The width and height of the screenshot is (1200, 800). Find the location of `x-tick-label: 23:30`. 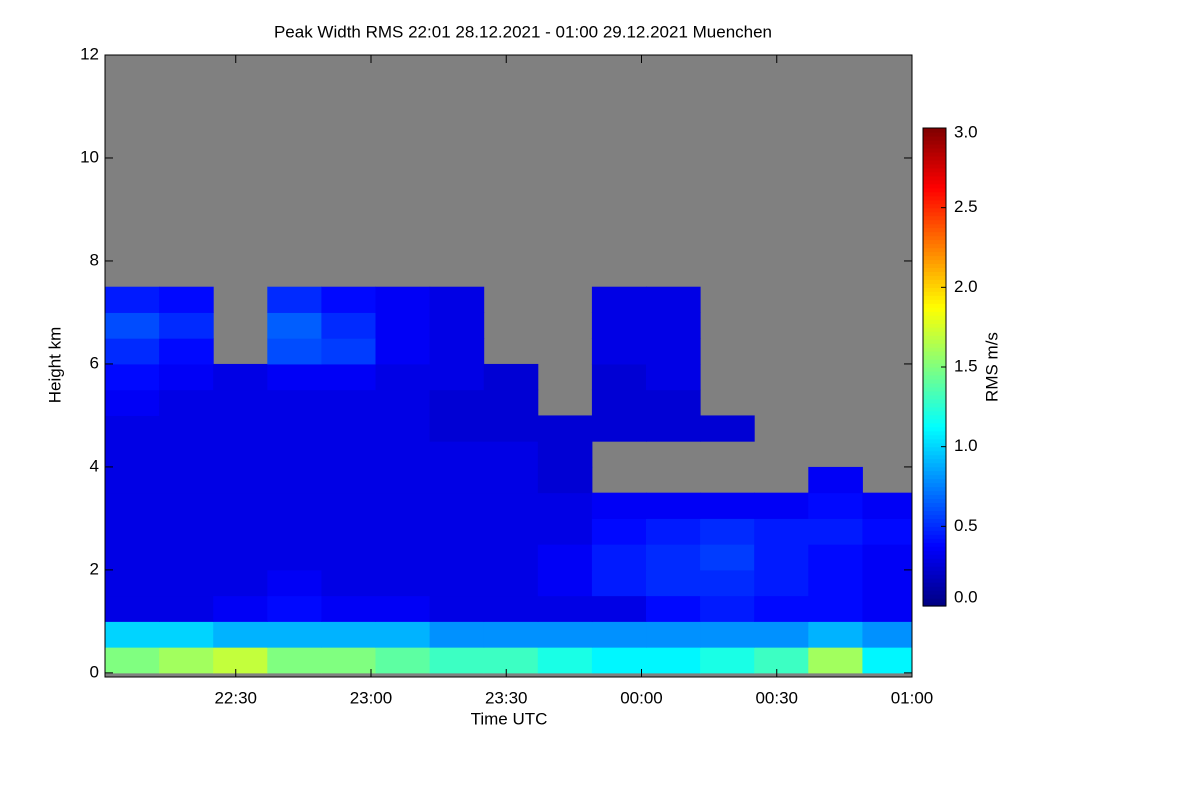

x-tick-label: 23:30 is located at coordinates (506, 697).